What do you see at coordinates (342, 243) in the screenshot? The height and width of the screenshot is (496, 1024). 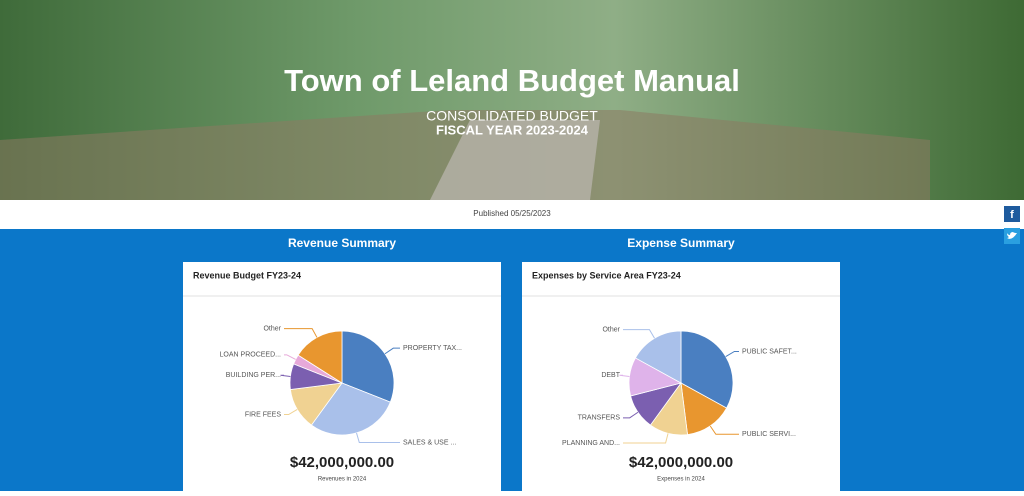 I see `section-heading: Revenue Summary` at bounding box center [342, 243].